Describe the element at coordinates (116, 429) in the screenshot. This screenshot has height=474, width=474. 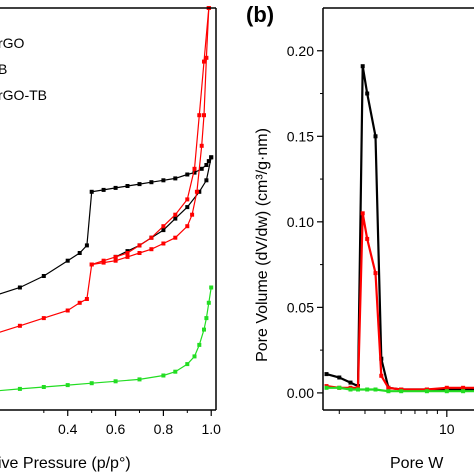
I see `panel-a-x-tick-label-1: 0.6` at that location.